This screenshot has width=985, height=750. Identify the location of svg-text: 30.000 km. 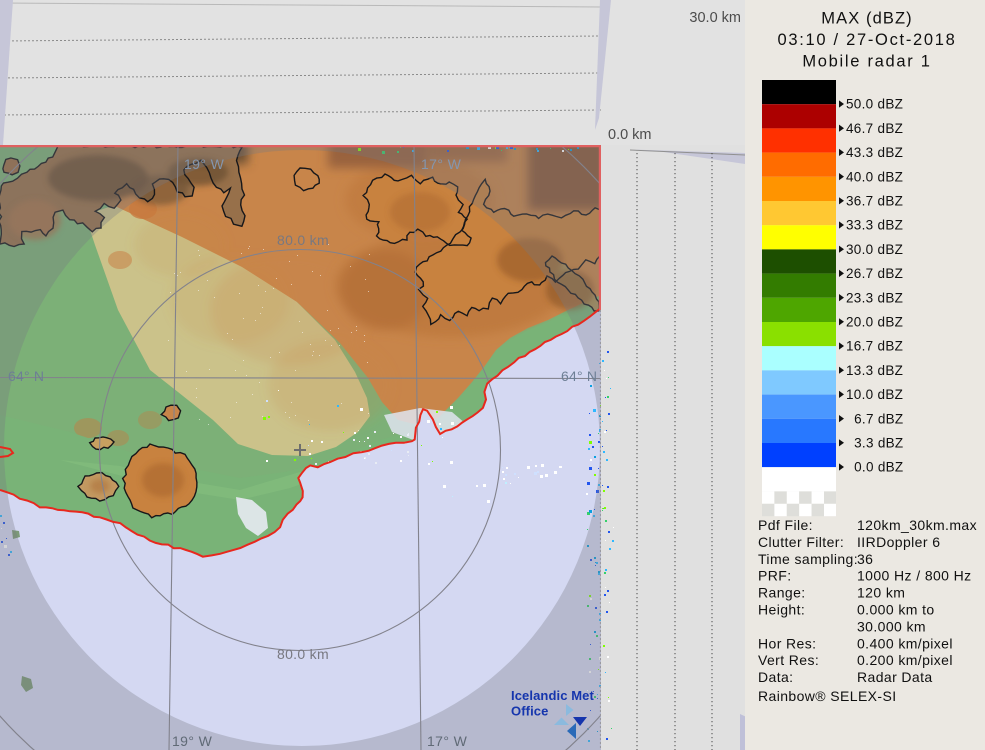
(891, 626).